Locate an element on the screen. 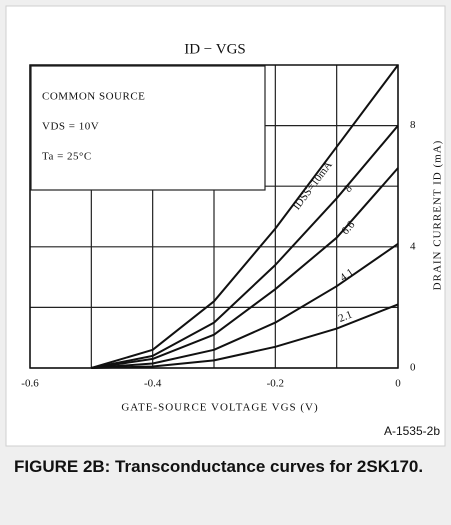 The width and height of the screenshot is (451, 525). note-box is located at coordinates (148, 128).